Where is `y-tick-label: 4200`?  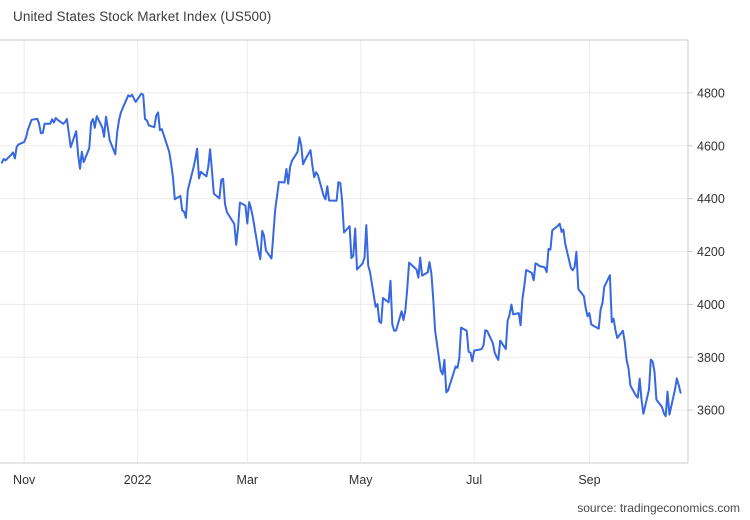 y-tick-label: 4200 is located at coordinates (711, 252).